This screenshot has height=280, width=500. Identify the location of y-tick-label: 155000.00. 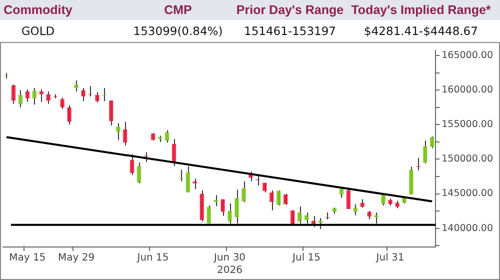
(467, 124).